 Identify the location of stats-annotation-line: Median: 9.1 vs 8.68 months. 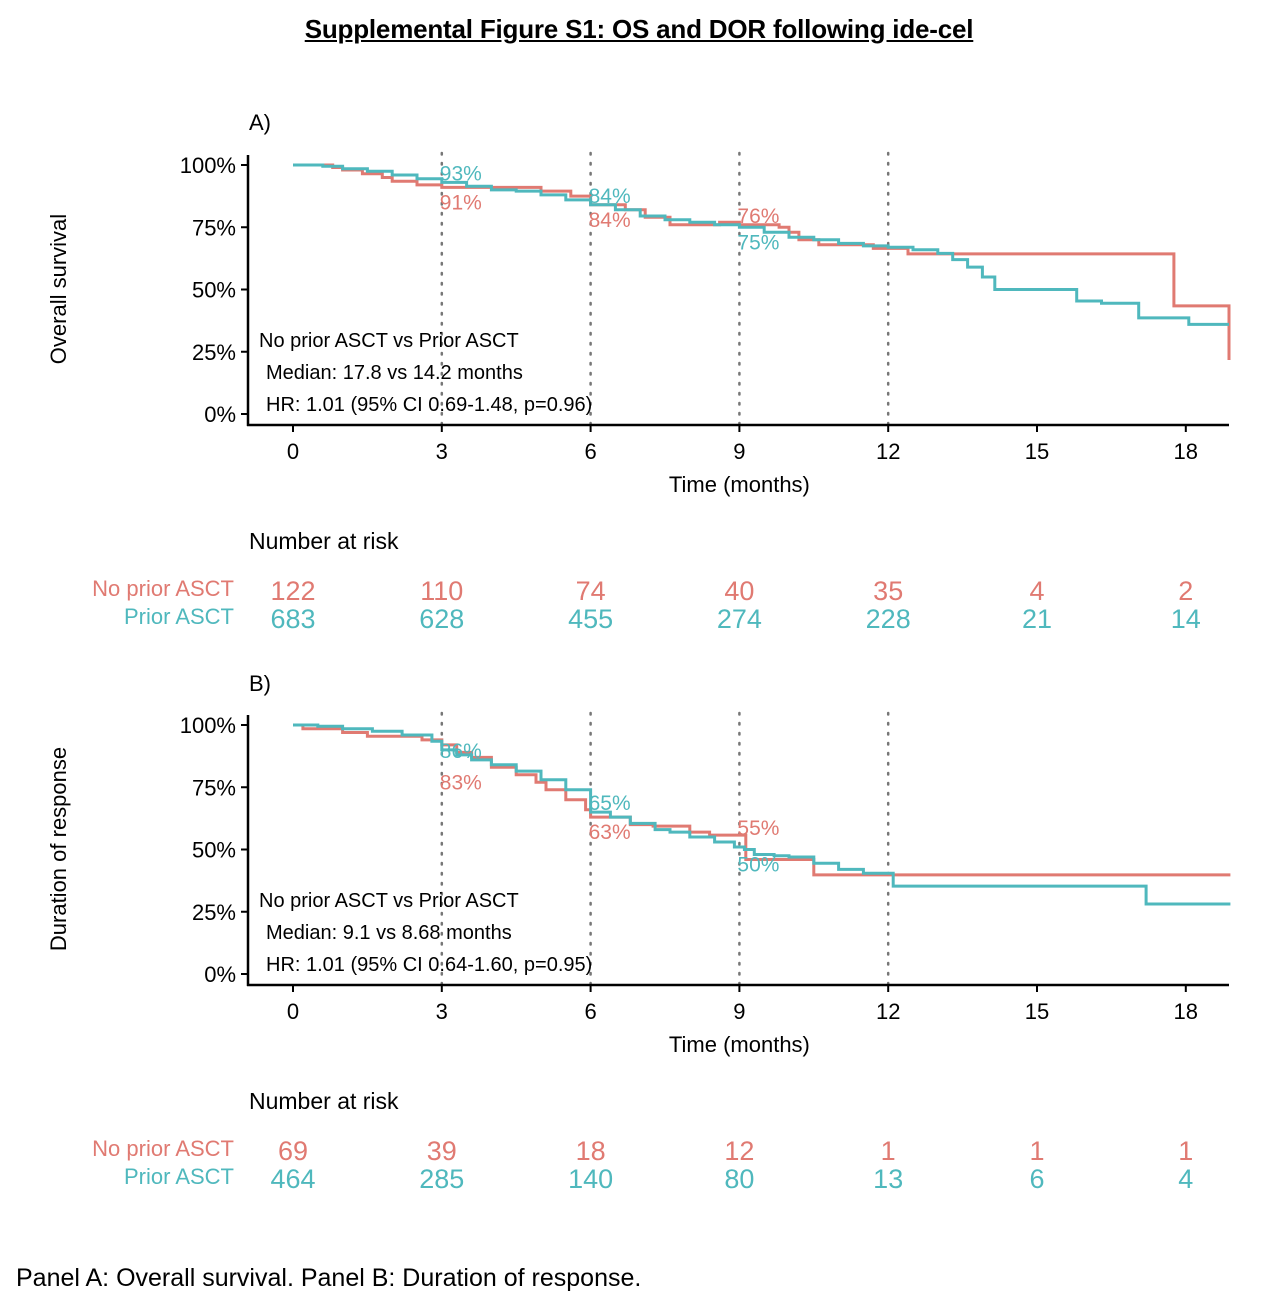
(389, 933).